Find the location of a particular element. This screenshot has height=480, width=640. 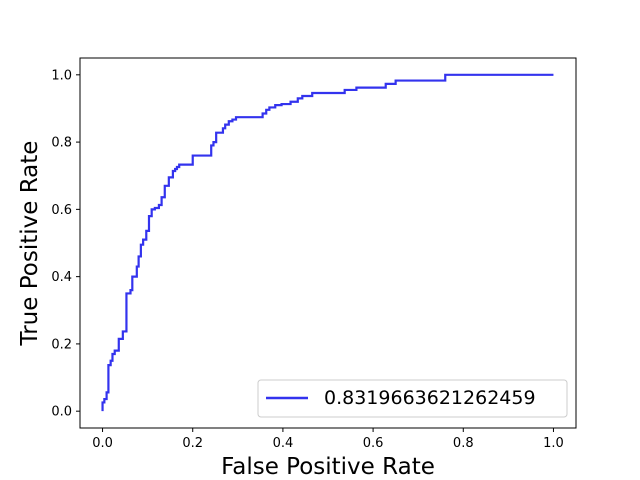

legend-box is located at coordinates (412, 398).